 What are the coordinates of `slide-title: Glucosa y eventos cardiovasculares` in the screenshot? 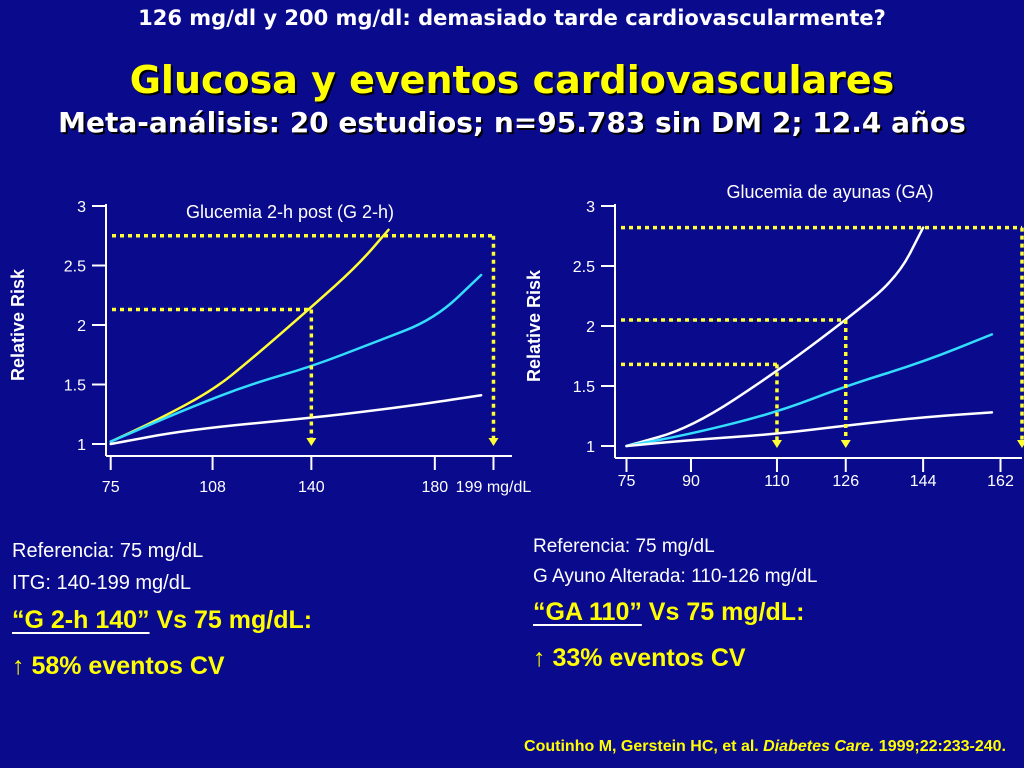 It's located at (512, 80).